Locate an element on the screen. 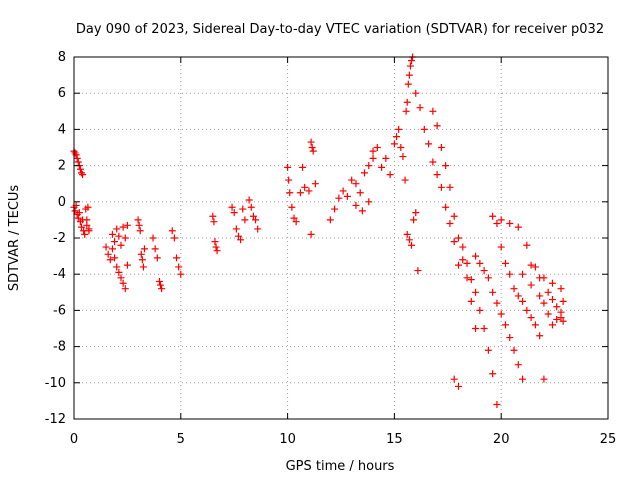 Image resolution: width=640 pixels, height=480 pixels. series-cluster-15.3h is located at coordinates (399, 154).